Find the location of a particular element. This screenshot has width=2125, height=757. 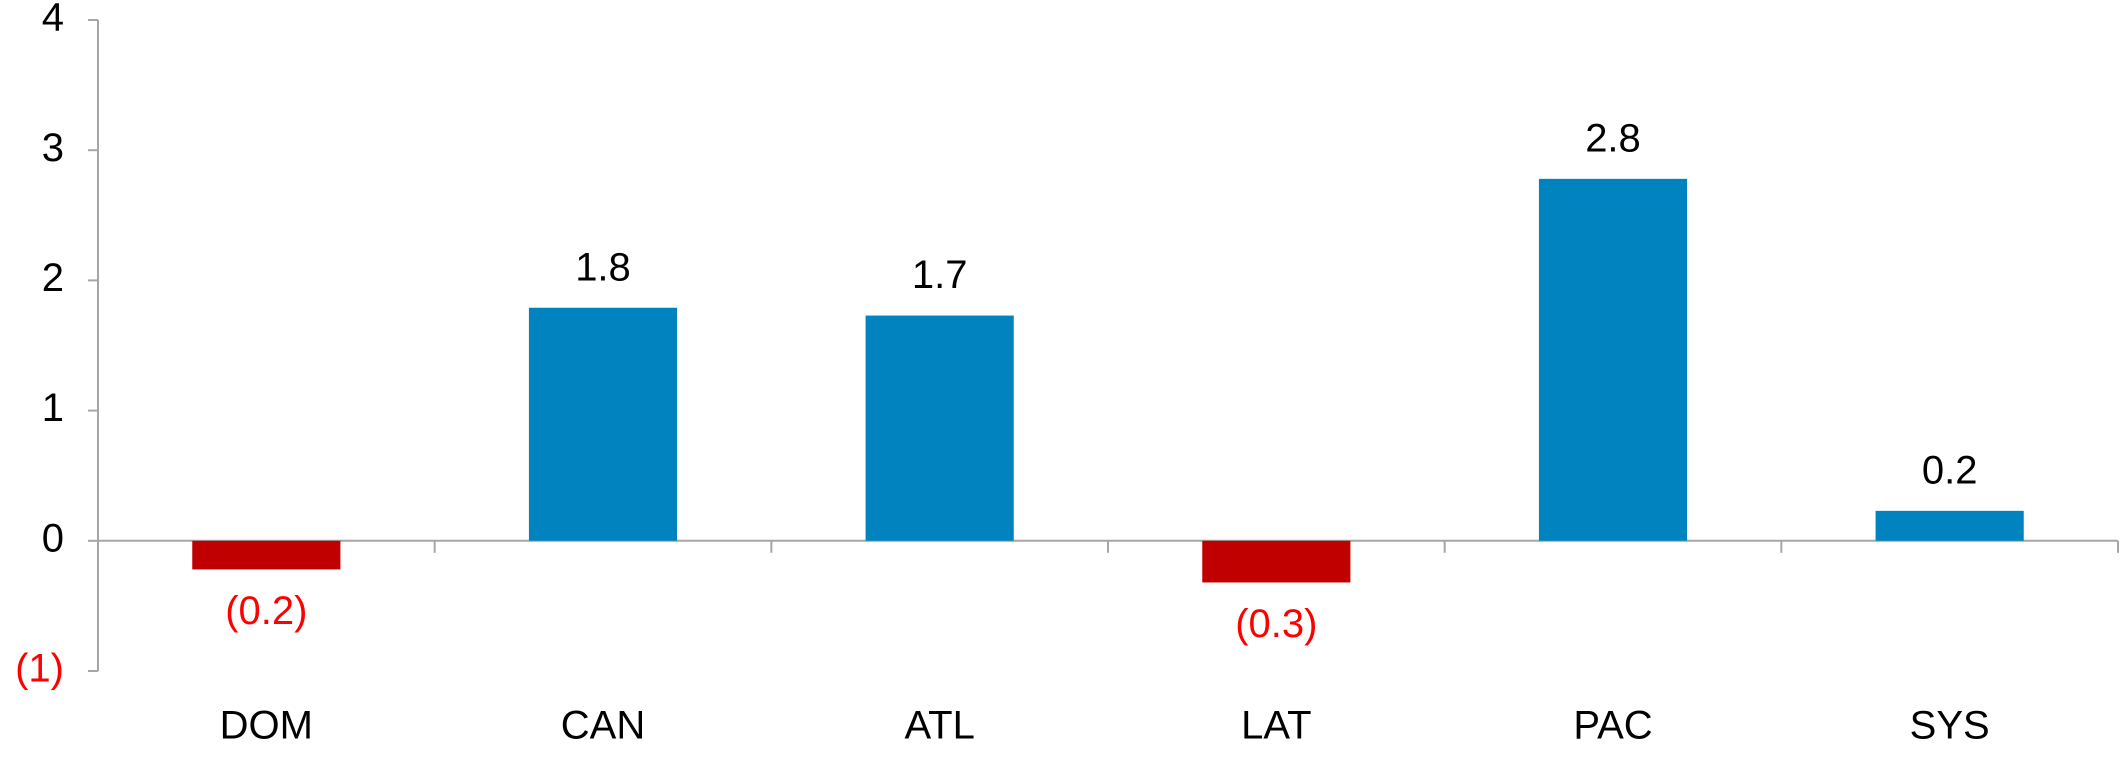

y-tick-label: 4 is located at coordinates (53, 20).